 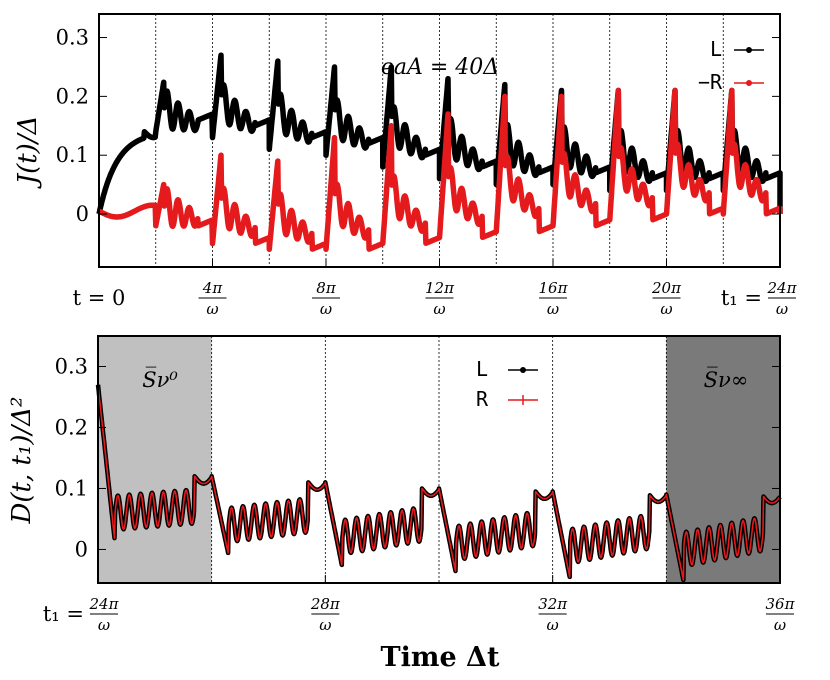 I want to click on top-x-axis: t = 0 4π ω 8π ω 12π ω 16π ω 20π ω t₁ = 24π ω, so click(x=435, y=288).